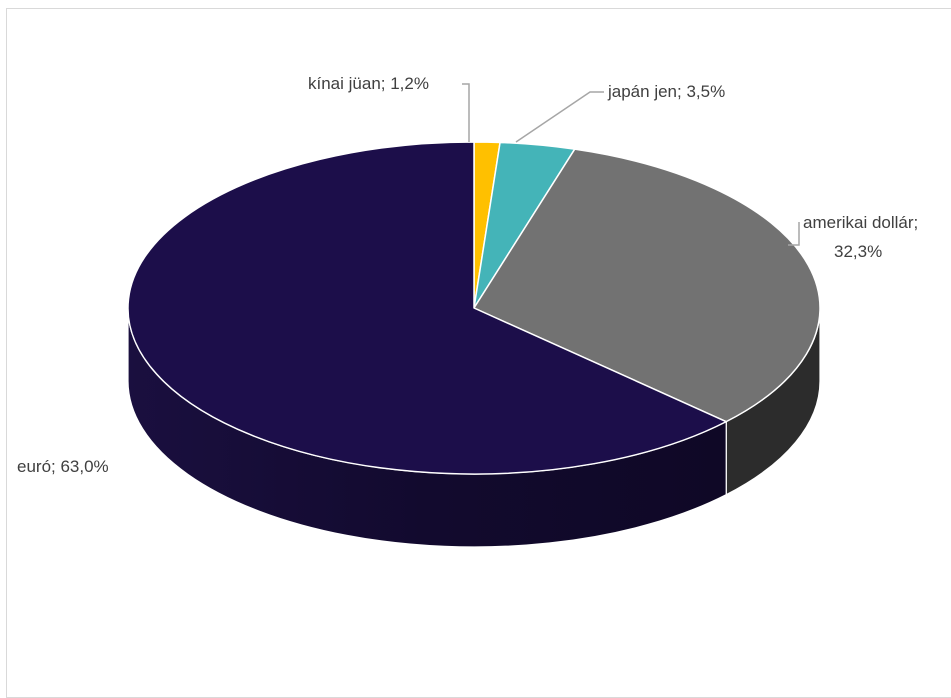  I want to click on label-amerikai-dollar-line1: amerikai dollár;, so click(860, 222).